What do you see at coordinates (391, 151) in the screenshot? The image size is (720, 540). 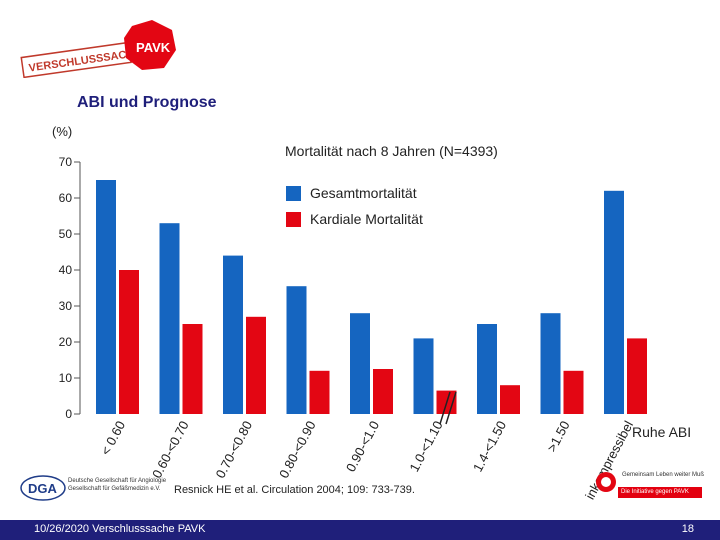 I see `chart-subtitle: Mortalität nach 8 Jahren (N=4393)` at bounding box center [391, 151].